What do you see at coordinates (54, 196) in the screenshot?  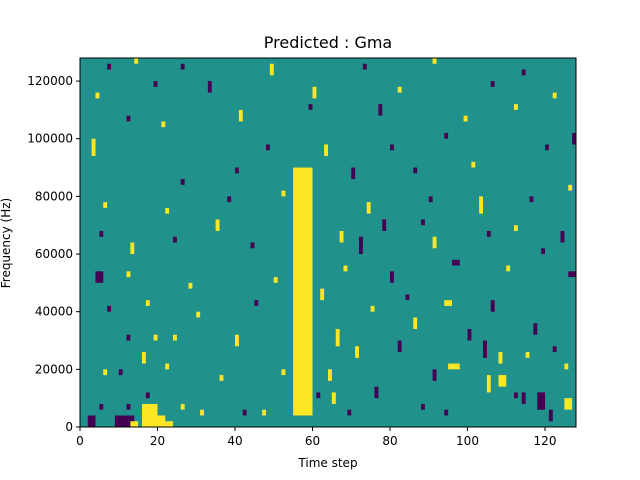 I see `y-tick-label: 80000` at bounding box center [54, 196].